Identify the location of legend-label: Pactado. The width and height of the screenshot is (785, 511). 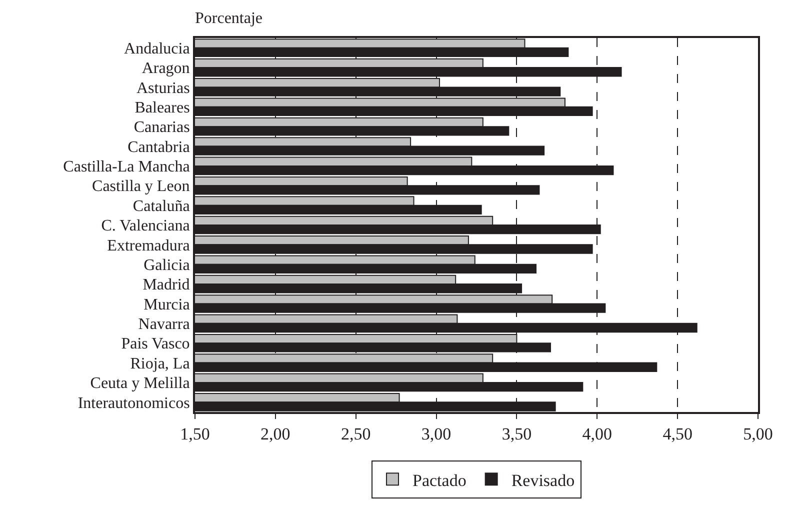
(439, 480).